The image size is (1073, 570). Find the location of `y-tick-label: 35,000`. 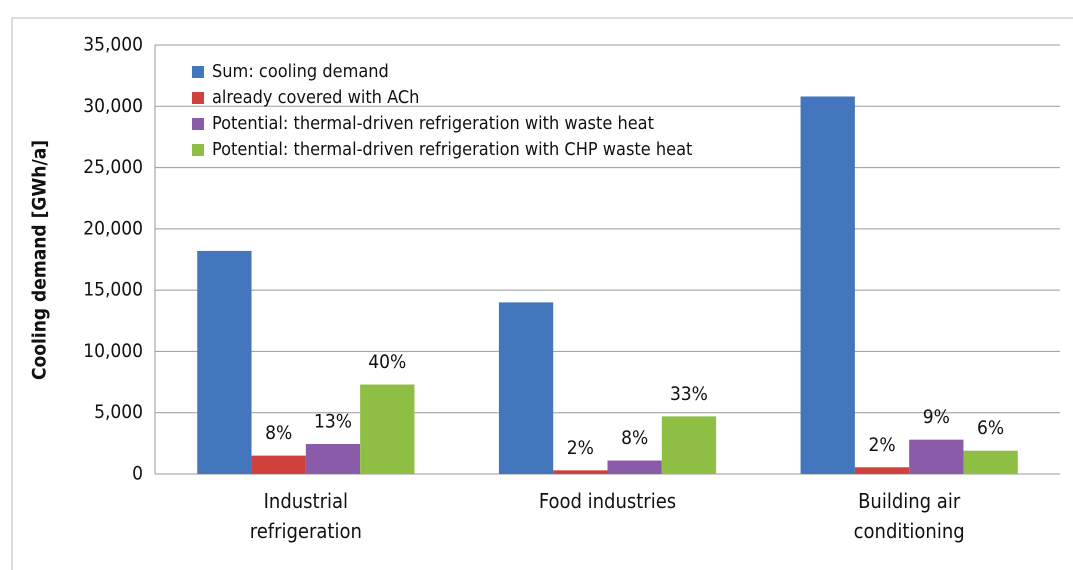

y-tick-label: 35,000 is located at coordinates (113, 45).